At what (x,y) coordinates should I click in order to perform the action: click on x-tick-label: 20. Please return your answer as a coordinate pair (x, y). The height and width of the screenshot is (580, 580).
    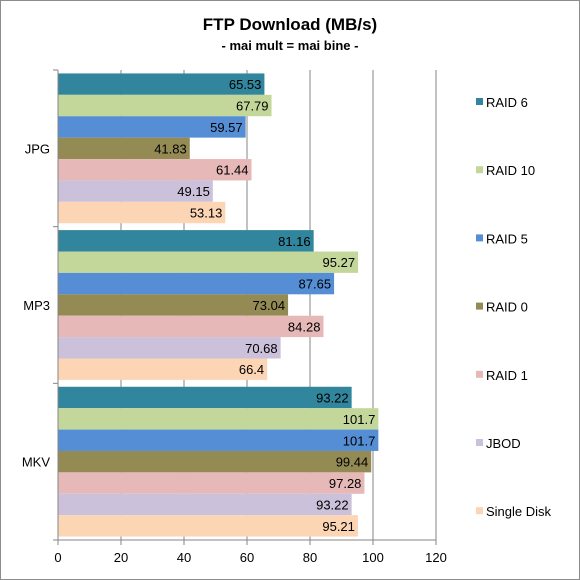
    Looking at the image, I should click on (121, 557).